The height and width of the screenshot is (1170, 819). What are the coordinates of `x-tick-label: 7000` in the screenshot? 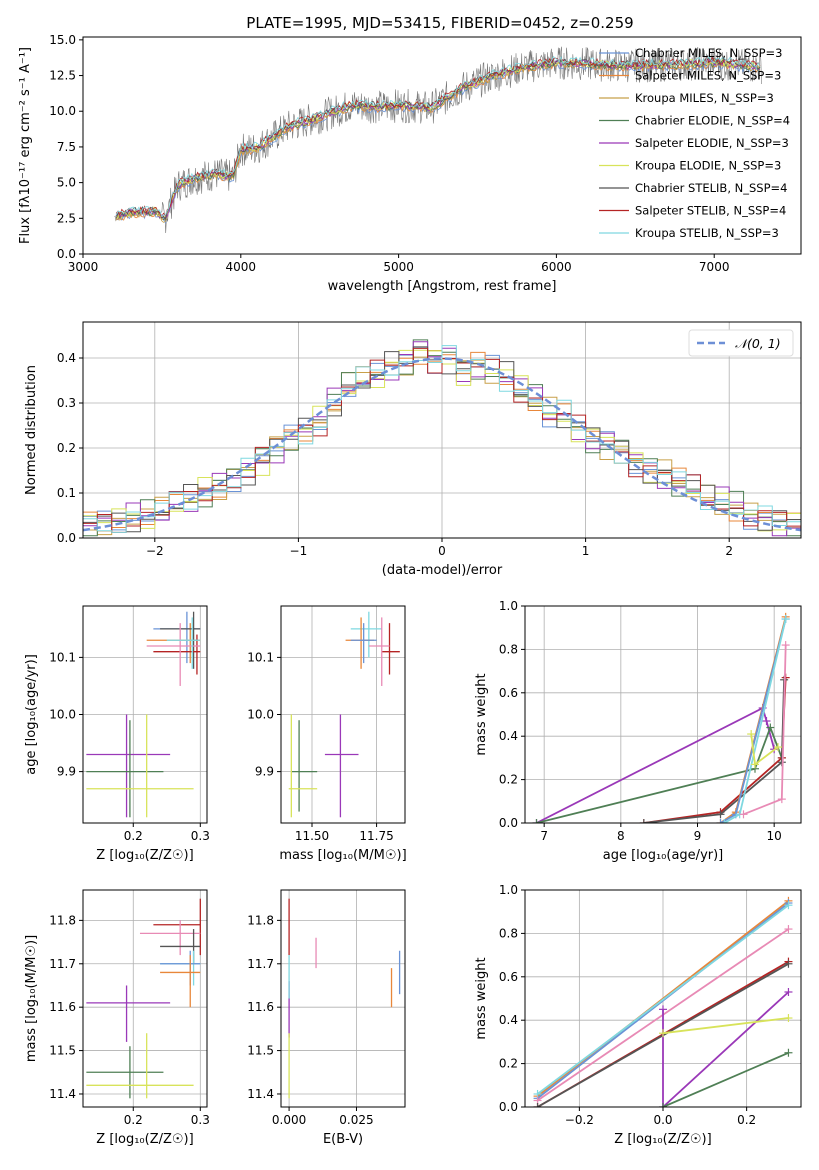 It's located at (714, 267).